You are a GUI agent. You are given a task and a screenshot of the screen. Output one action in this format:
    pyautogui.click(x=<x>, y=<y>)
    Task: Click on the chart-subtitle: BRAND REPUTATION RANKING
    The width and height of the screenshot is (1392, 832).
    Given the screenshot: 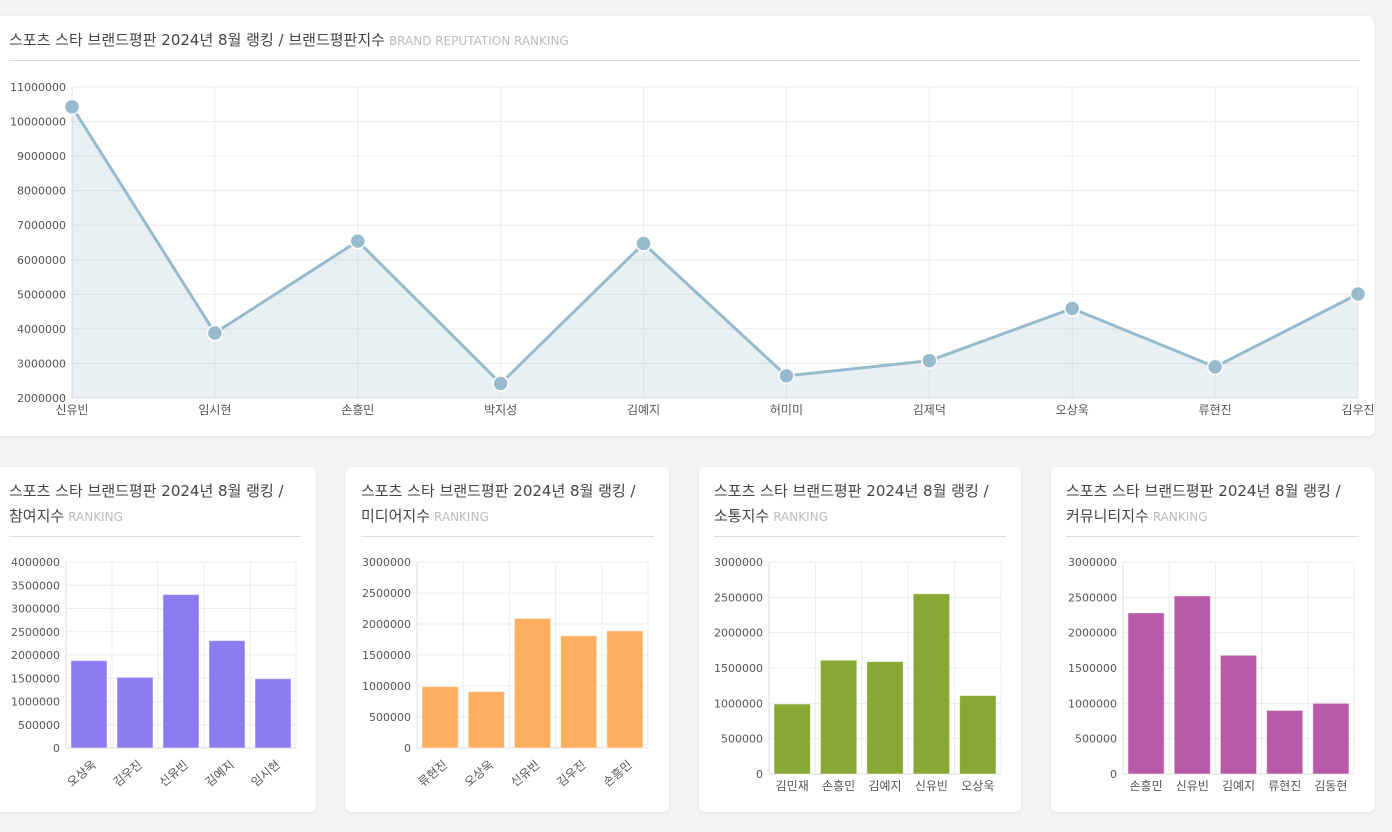 What is the action you would take?
    pyautogui.click(x=478, y=41)
    